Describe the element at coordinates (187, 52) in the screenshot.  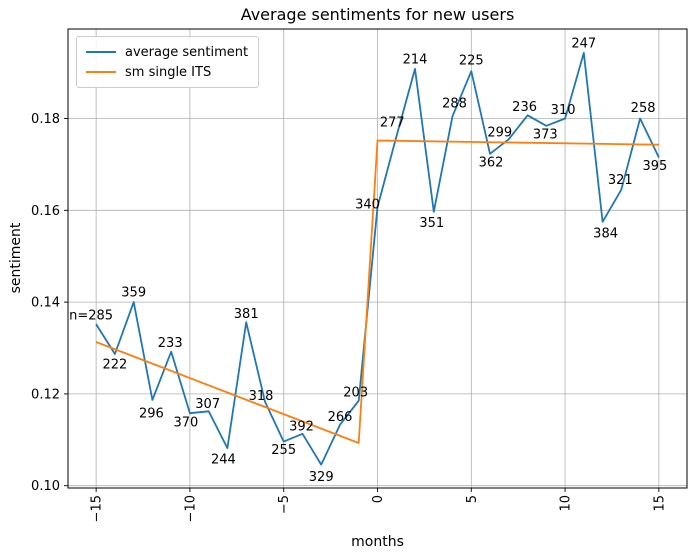
I see `legend-label-average-sentiment: average sentiment` at that location.